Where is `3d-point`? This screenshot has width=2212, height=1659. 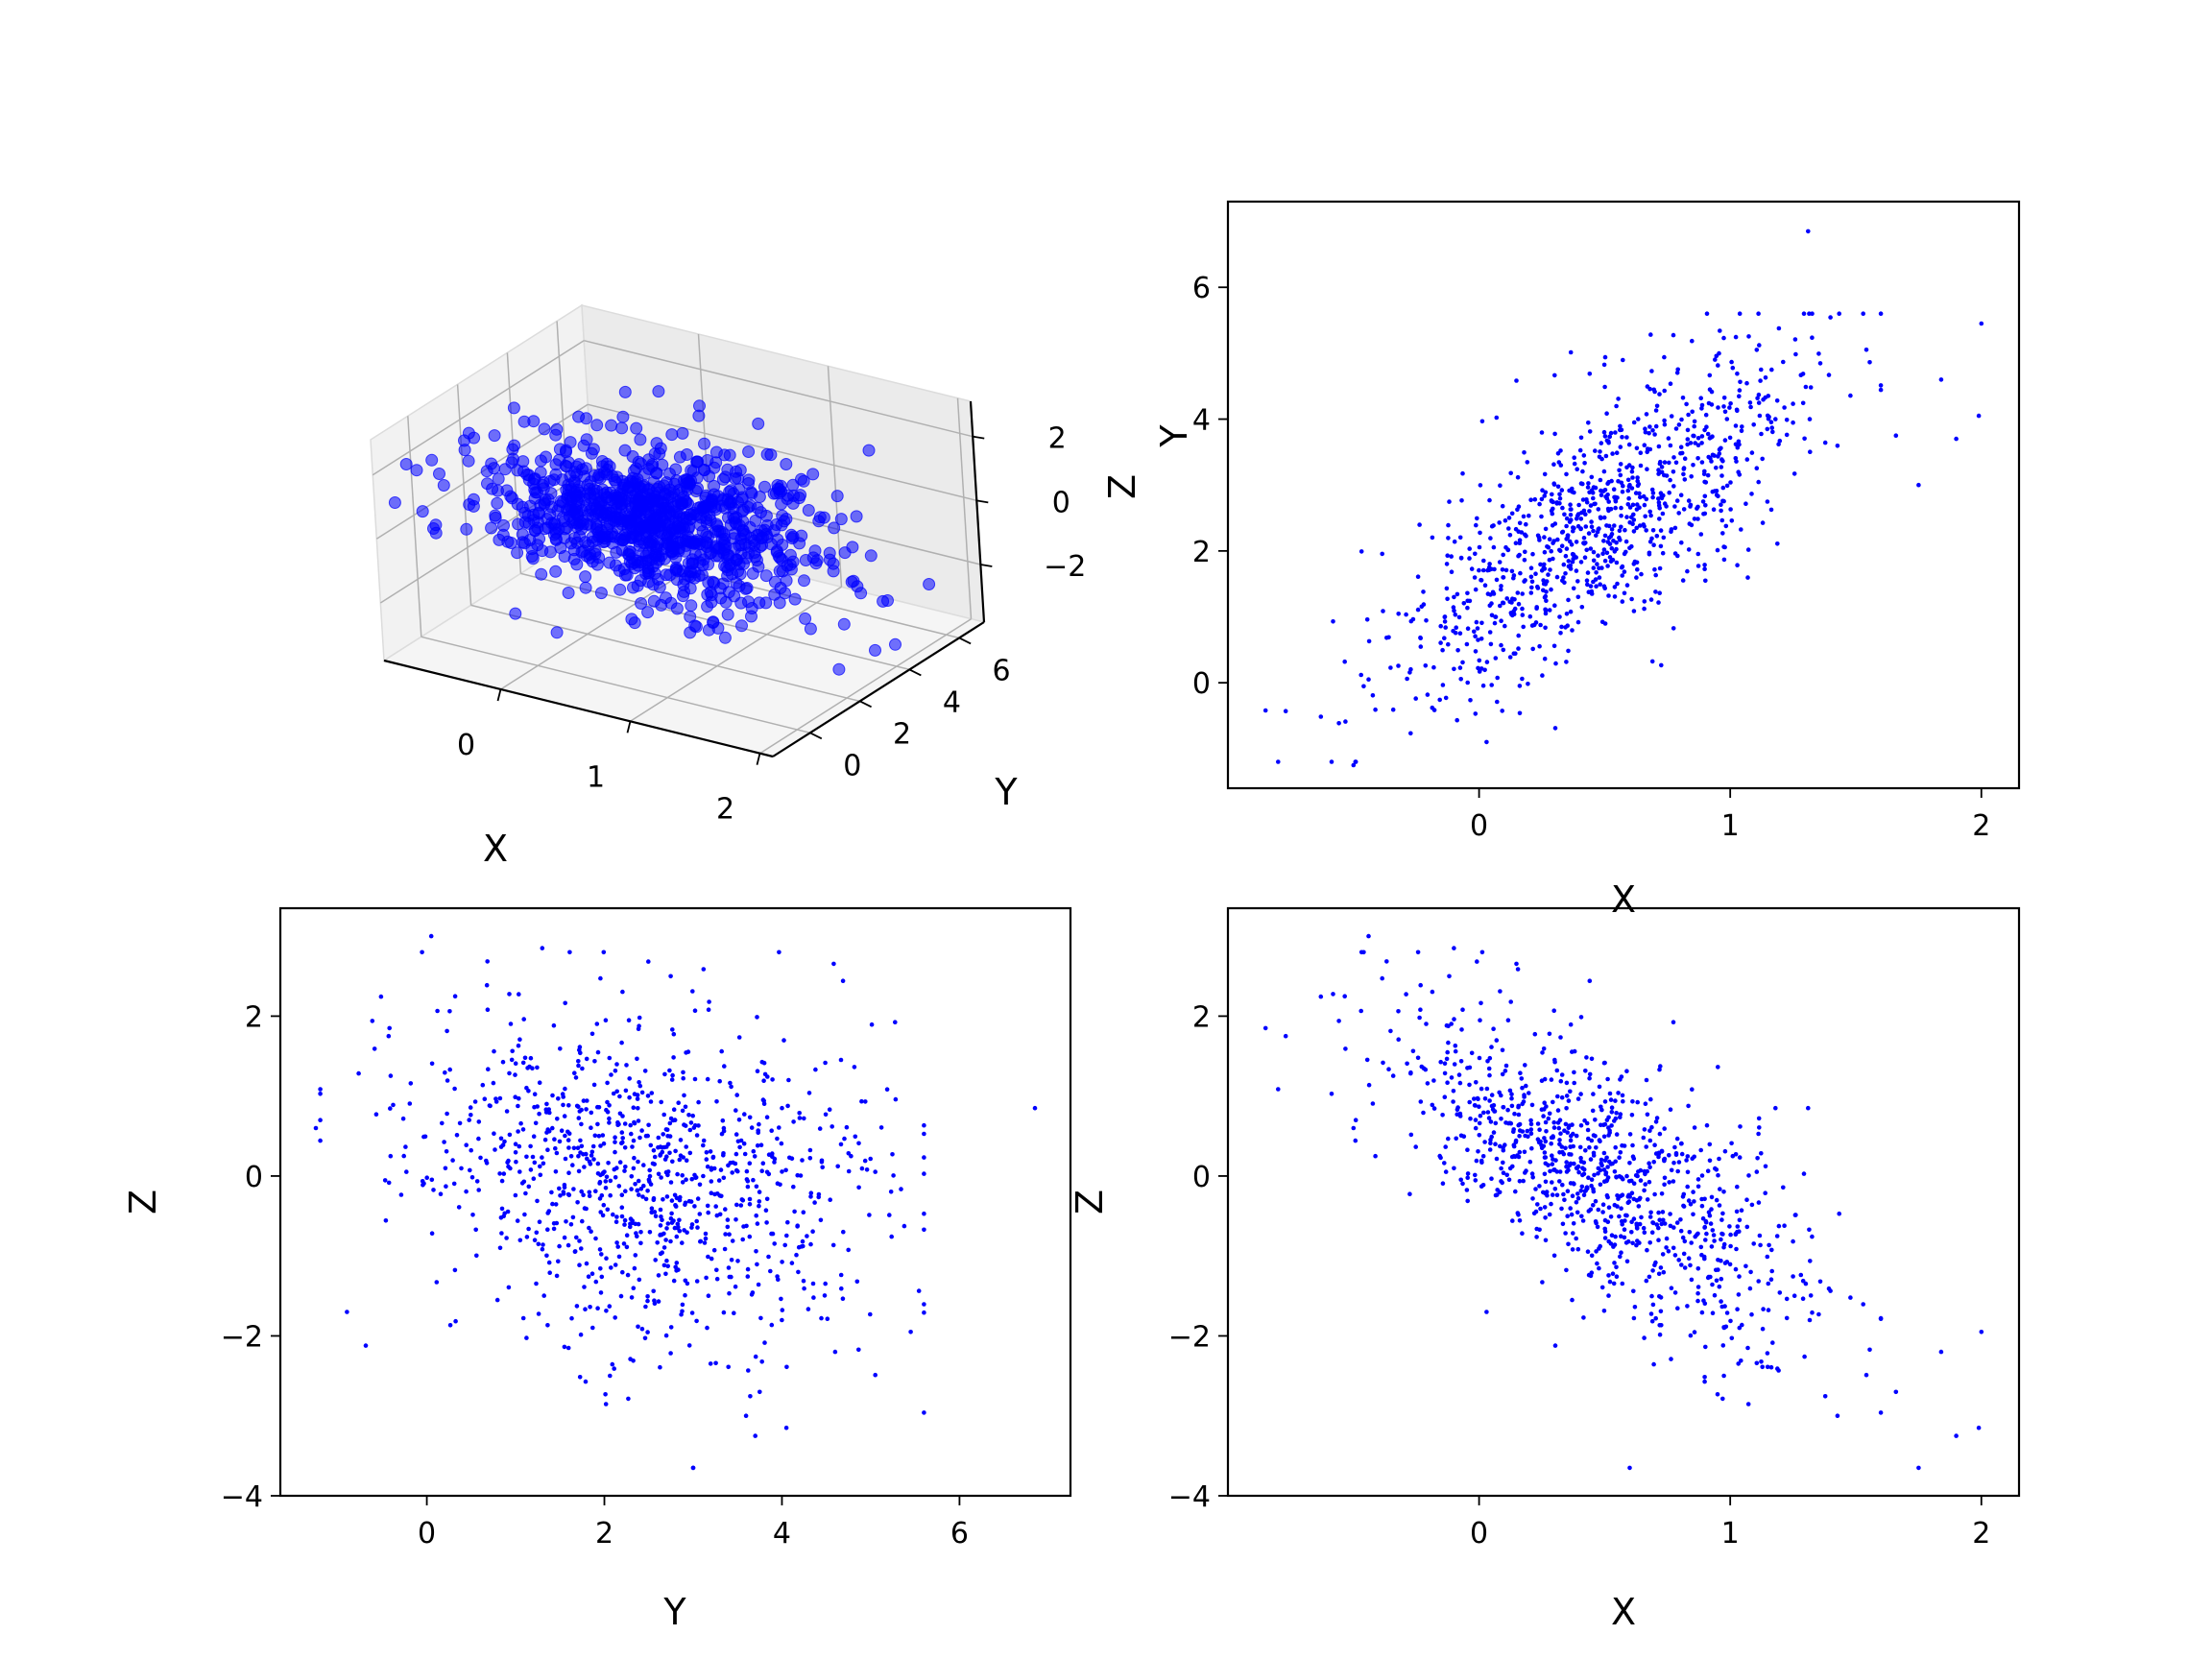 3d-point is located at coordinates (517, 471).